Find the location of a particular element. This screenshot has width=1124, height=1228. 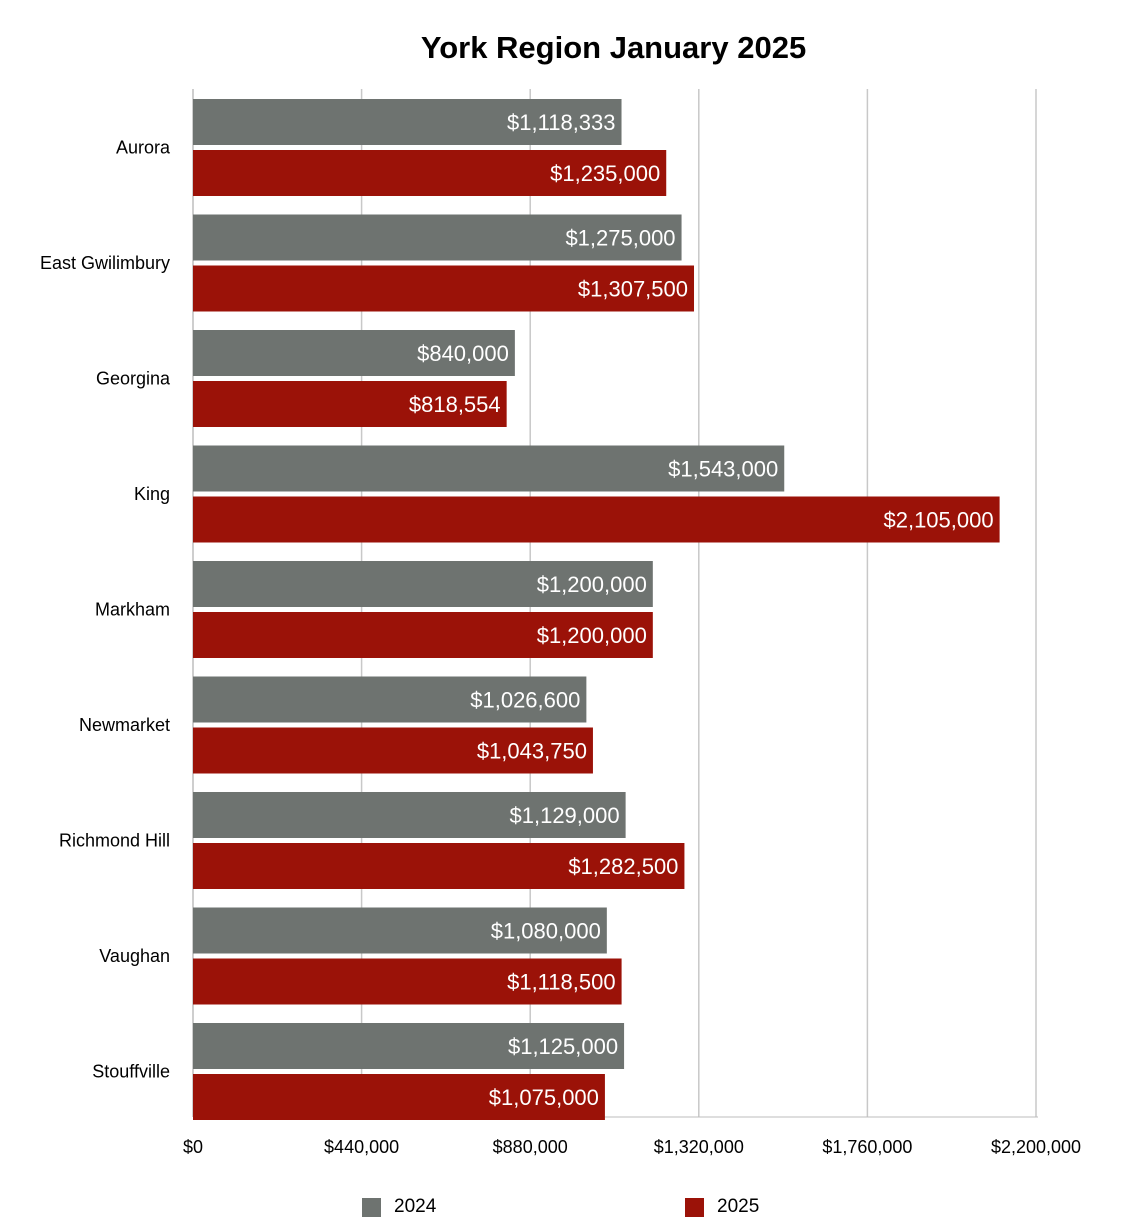

bar-value-label: $1,125,000 is located at coordinates (563, 1046).